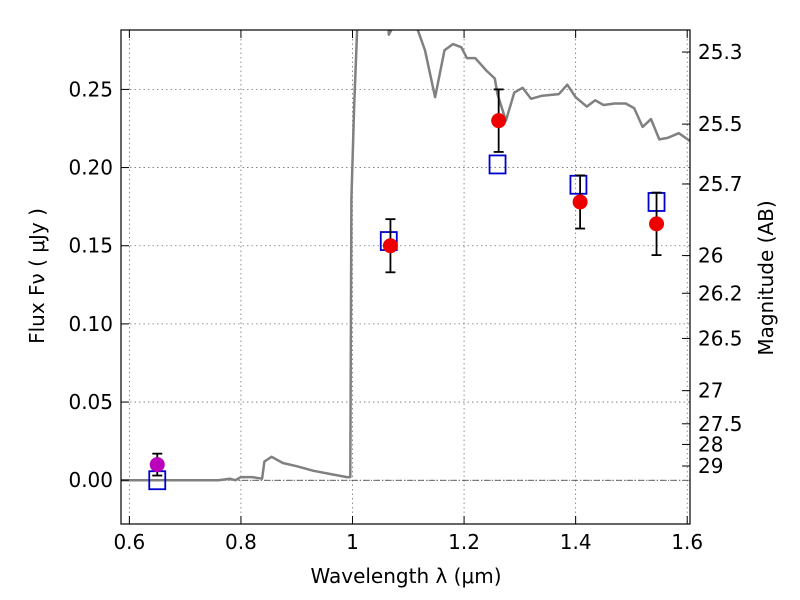  I want to click on y-tick-label: 0.15, so click(90, 246).